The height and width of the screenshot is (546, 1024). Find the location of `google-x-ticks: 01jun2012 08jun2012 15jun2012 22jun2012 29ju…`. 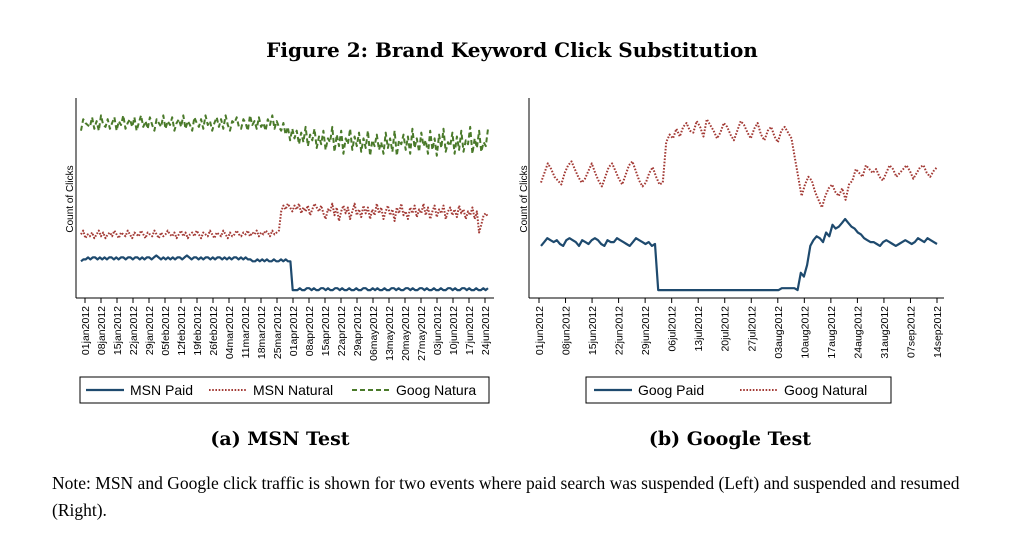

google-x-ticks: 01jun2012 08jun2012 15jun2012 22jun2012 29ju… is located at coordinates (739, 328).